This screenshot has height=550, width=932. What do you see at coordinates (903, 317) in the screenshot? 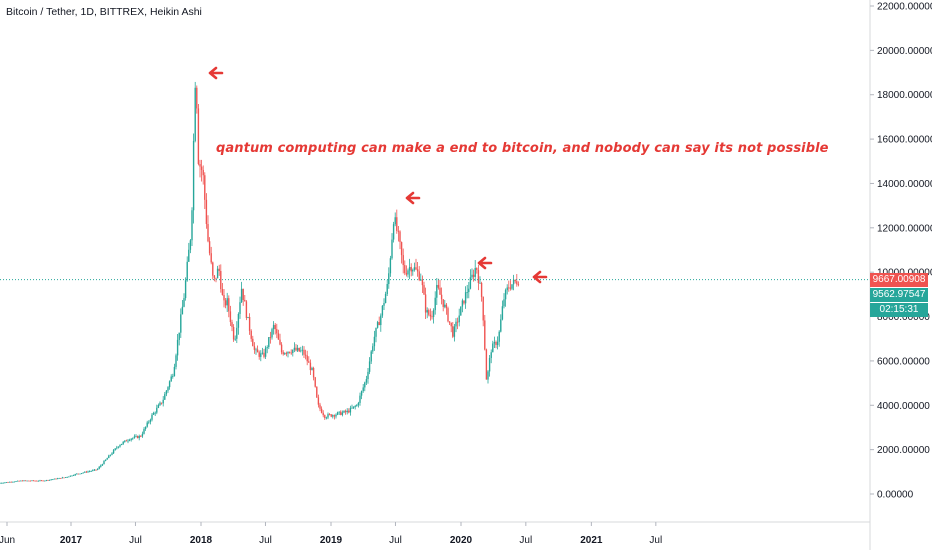
I see `y-tick-label: 8000.00000` at bounding box center [903, 317].